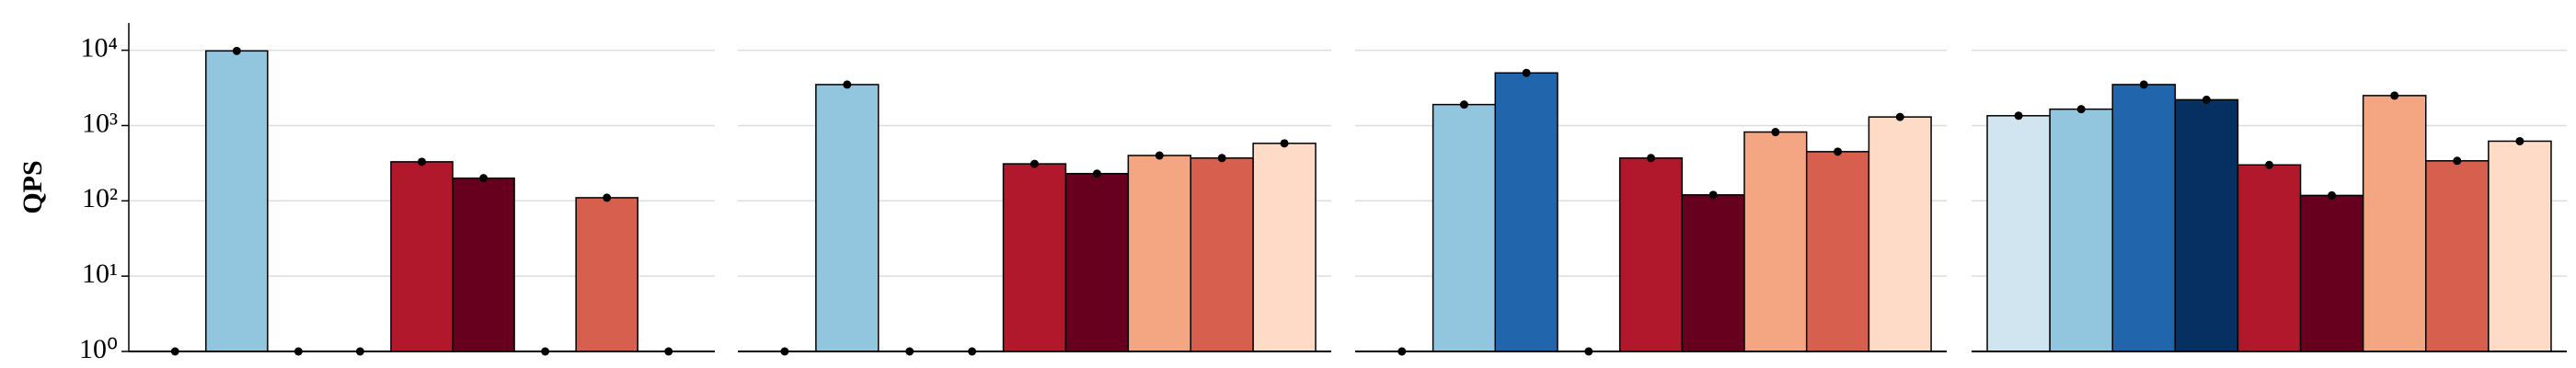 This screenshot has height=368, width=2576. Describe the element at coordinates (99, 47) in the screenshot. I see `y-tick-label: 10⁴` at that location.